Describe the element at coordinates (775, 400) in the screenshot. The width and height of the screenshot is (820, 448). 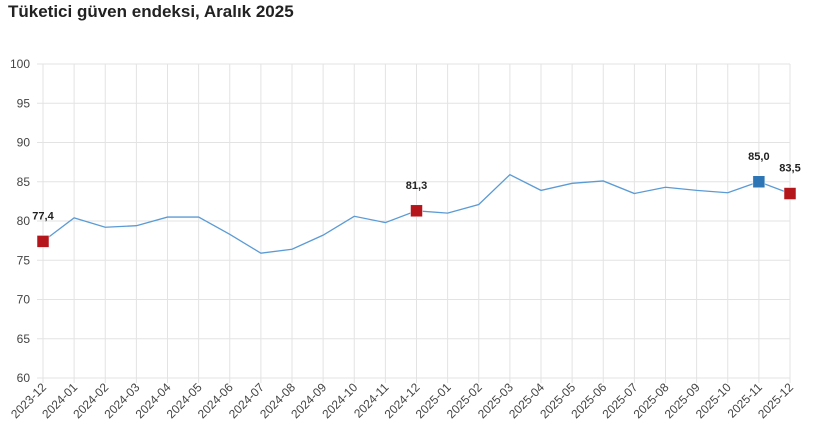
I see `x-tick-label: 2025-12` at that location.